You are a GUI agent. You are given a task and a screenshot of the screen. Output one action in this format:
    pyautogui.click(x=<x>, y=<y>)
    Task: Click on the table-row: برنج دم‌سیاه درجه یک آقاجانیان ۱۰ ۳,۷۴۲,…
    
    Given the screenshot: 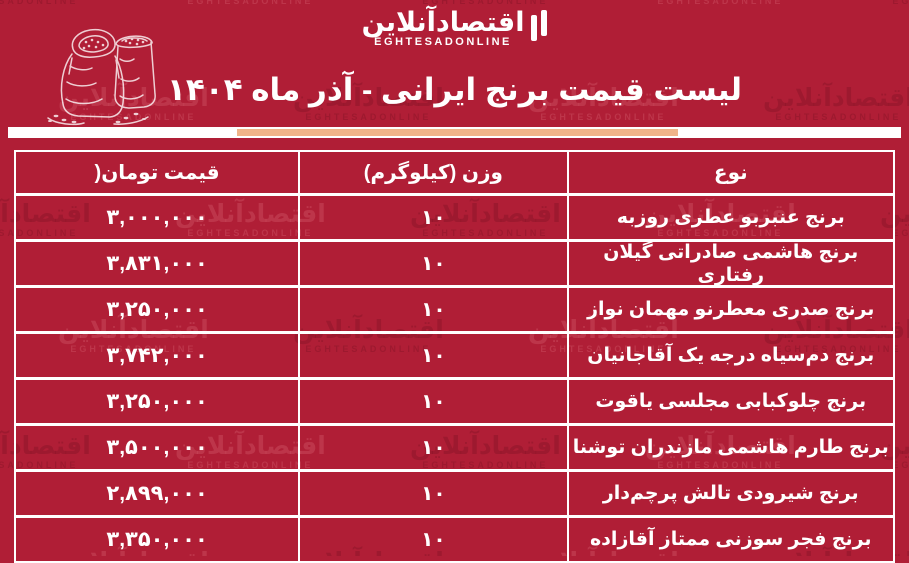 What is the action you would take?
    pyautogui.click(x=454, y=354)
    